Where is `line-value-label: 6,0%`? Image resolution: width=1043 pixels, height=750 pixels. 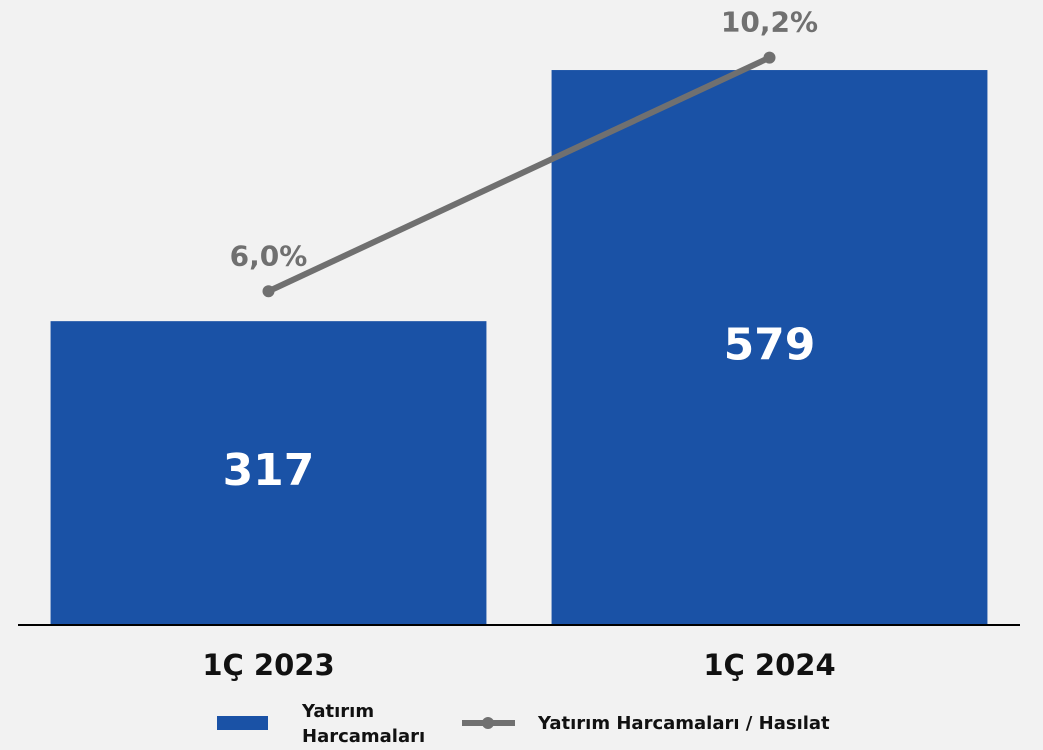 line-value-label: 6,0% is located at coordinates (269, 255).